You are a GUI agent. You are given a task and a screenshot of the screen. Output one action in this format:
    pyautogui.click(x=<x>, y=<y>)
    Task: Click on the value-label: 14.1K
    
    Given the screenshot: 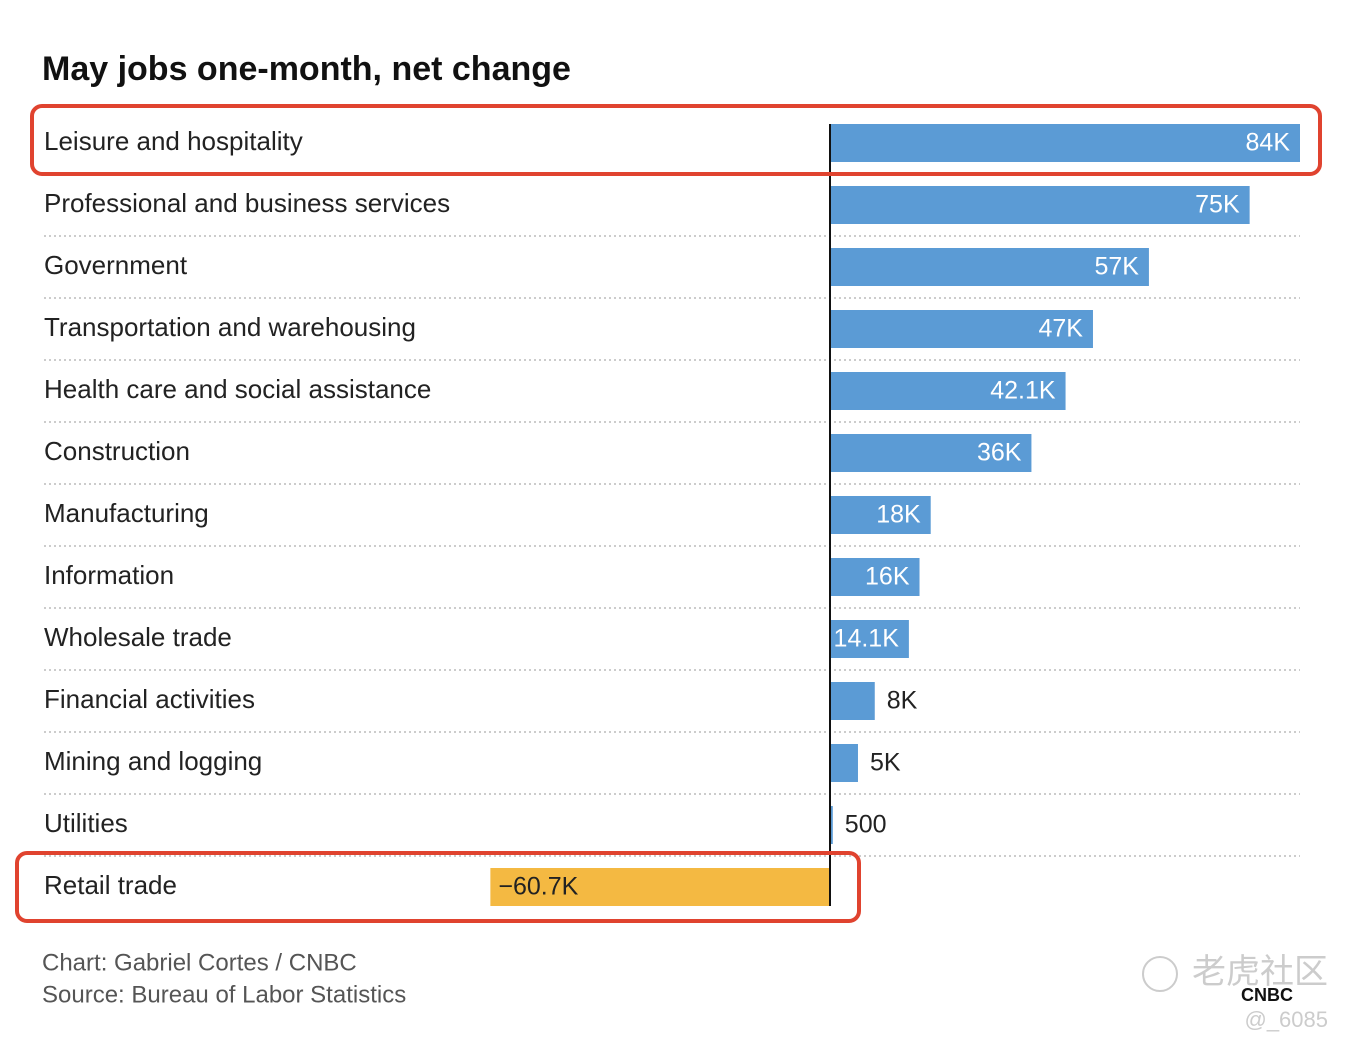 What is the action you would take?
    pyautogui.click(x=867, y=639)
    